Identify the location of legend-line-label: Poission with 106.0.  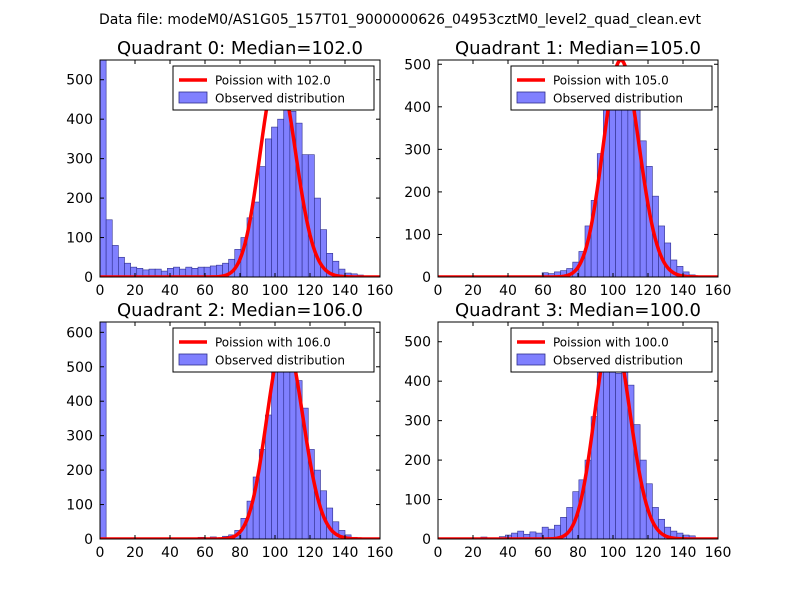
(273, 343).